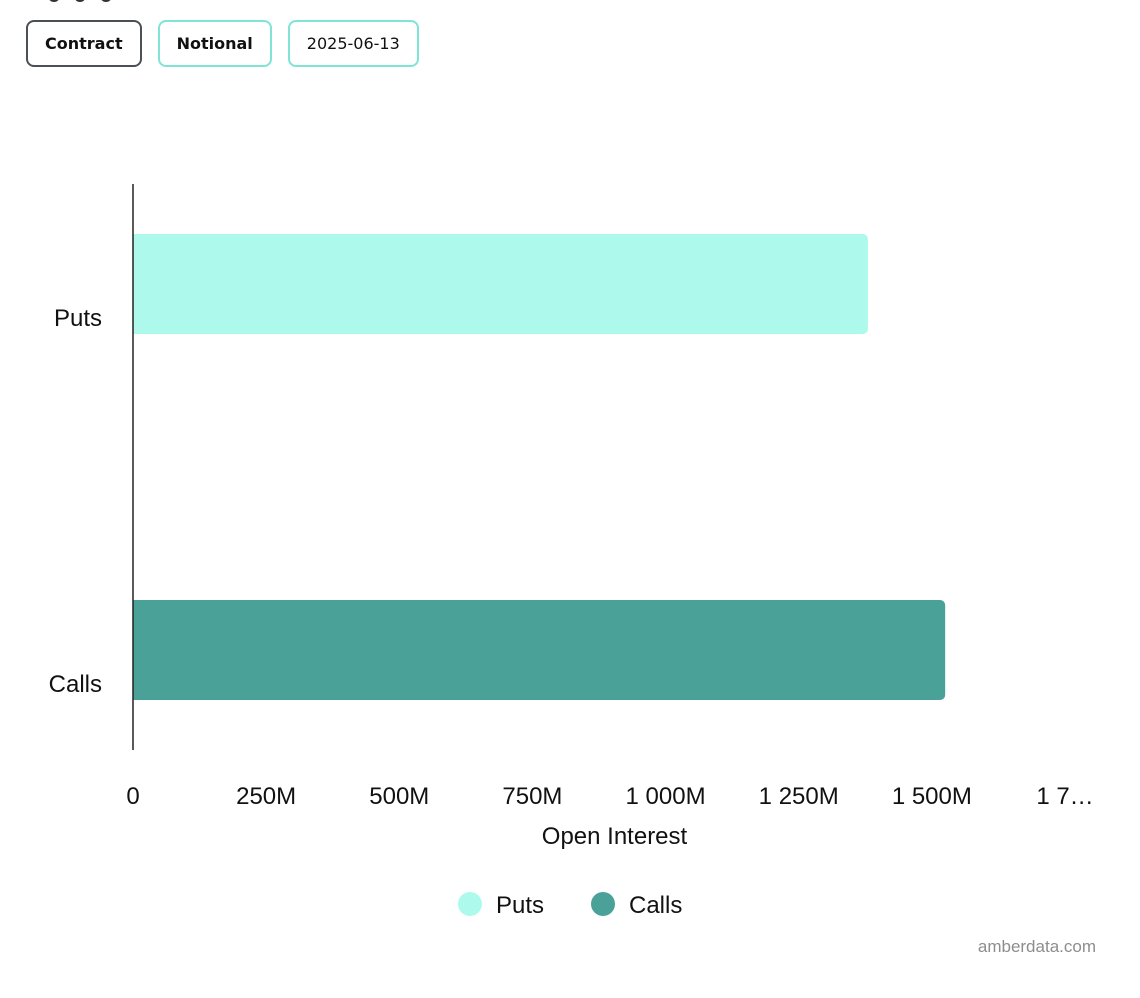 The image size is (1140, 998). What do you see at coordinates (80, 1) in the screenshot?
I see `window-controls` at bounding box center [80, 1].